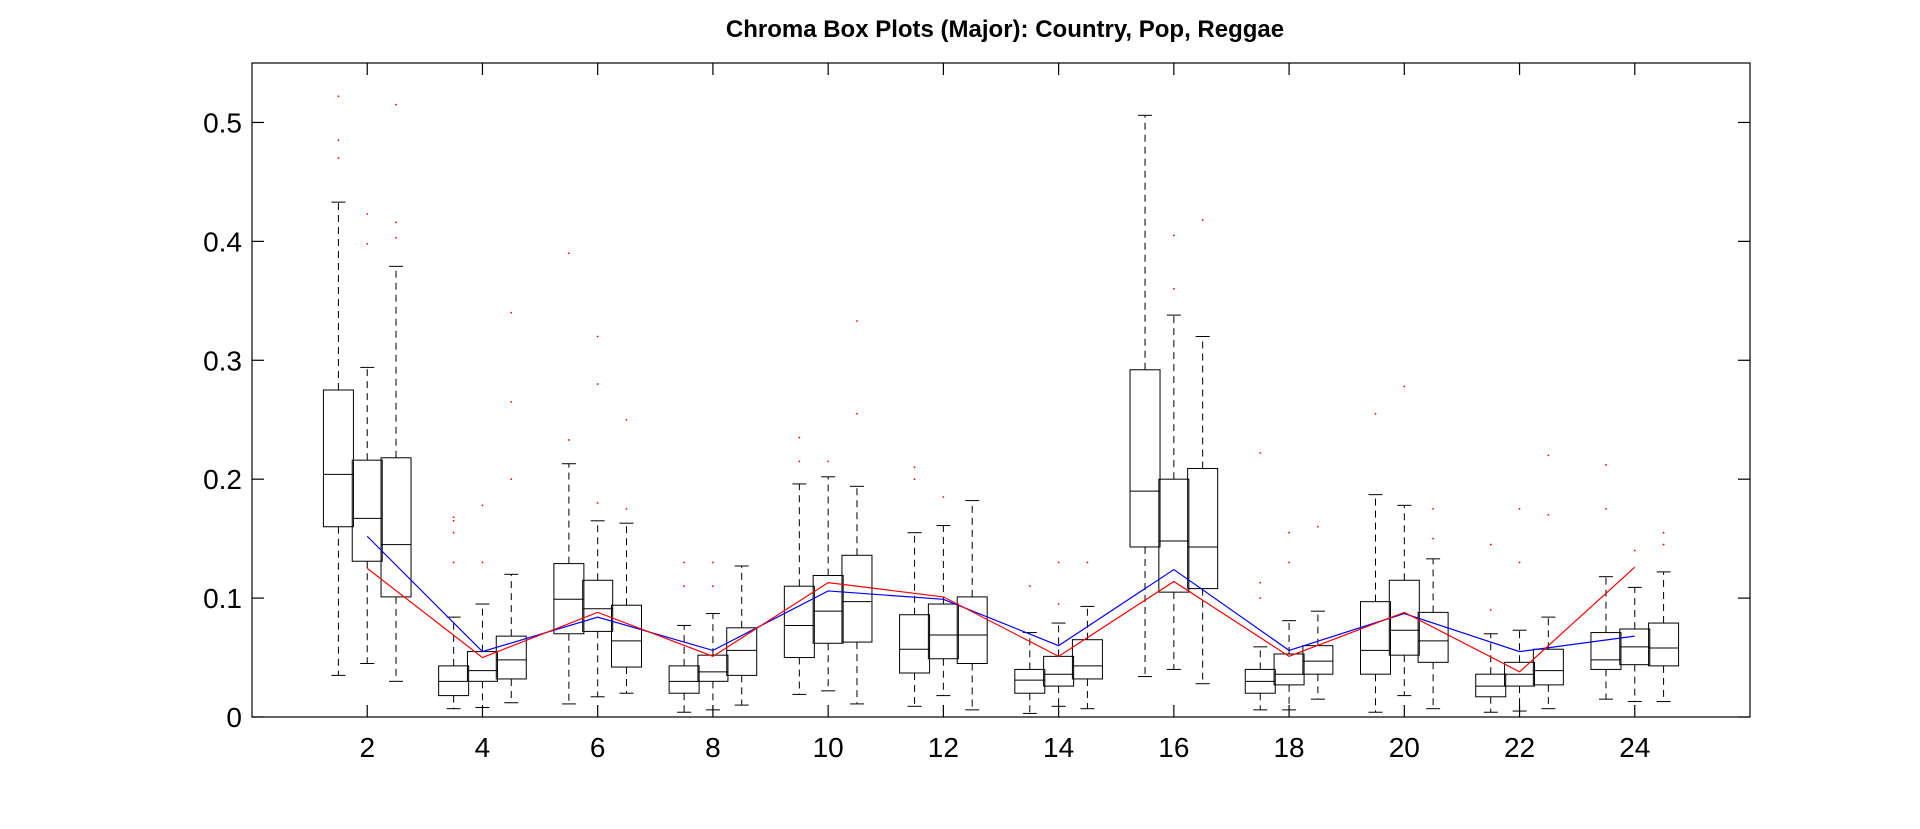  I want to click on x-tick-label: 18, so click(1288, 747).